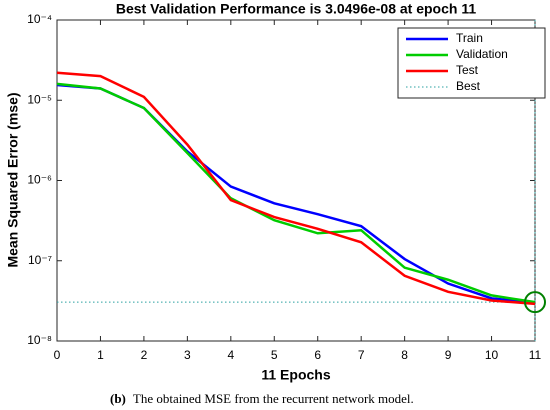 The width and height of the screenshot is (550, 410). I want to click on x-tick-label: 10, so click(492, 355).